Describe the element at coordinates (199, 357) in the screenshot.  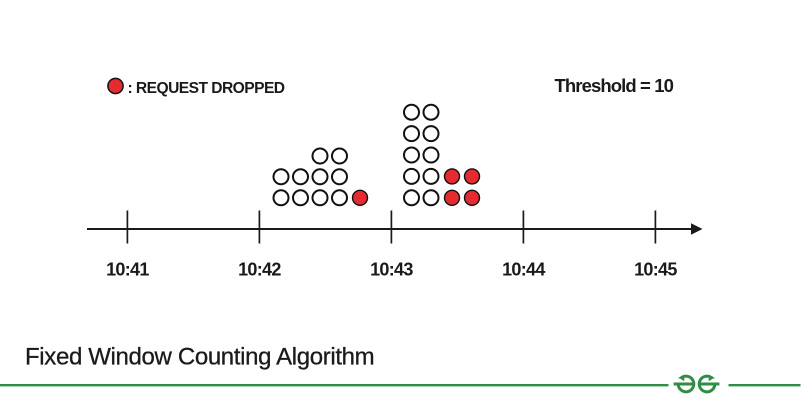
I see `svg-text:Fixed Window Counting Algorith: Fixed Window Counting Algorithm` at that location.